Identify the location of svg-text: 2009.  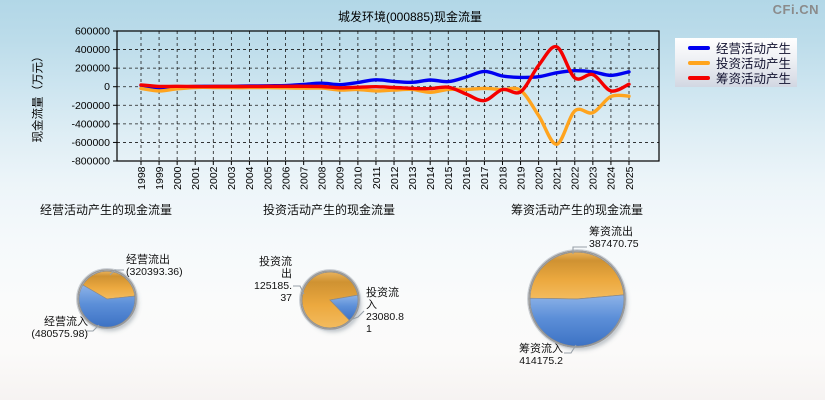
(341, 178).